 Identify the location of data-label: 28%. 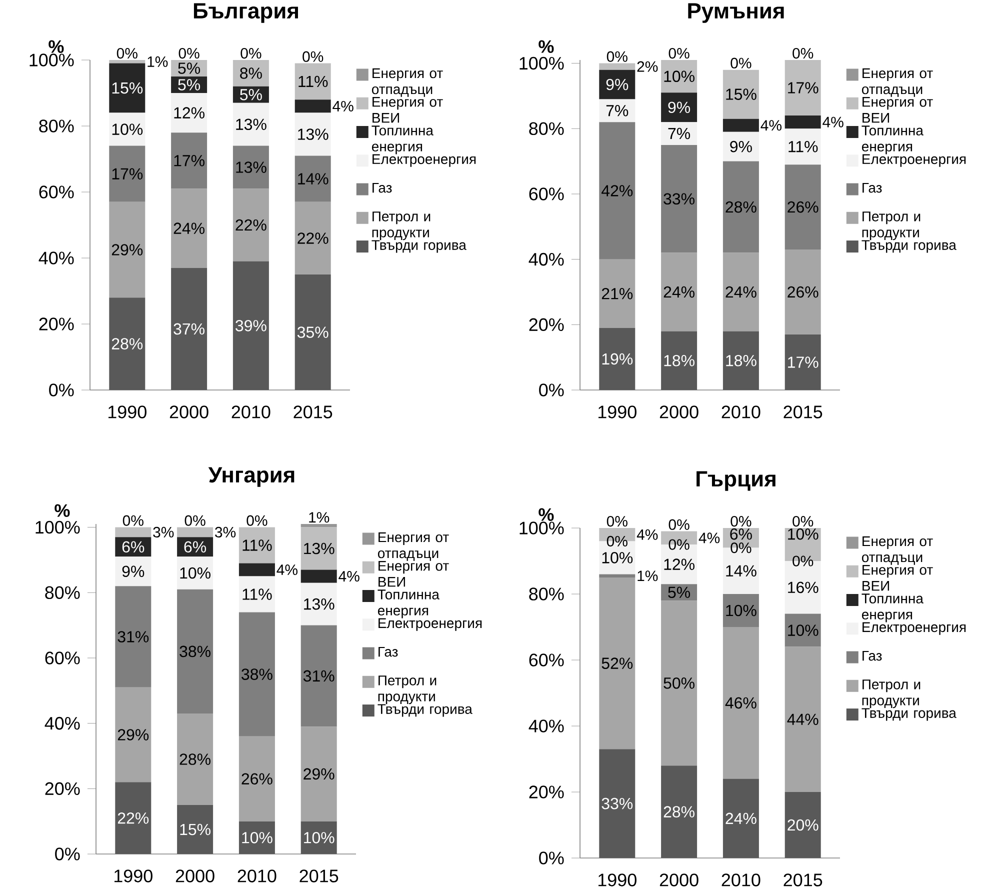
(741, 207).